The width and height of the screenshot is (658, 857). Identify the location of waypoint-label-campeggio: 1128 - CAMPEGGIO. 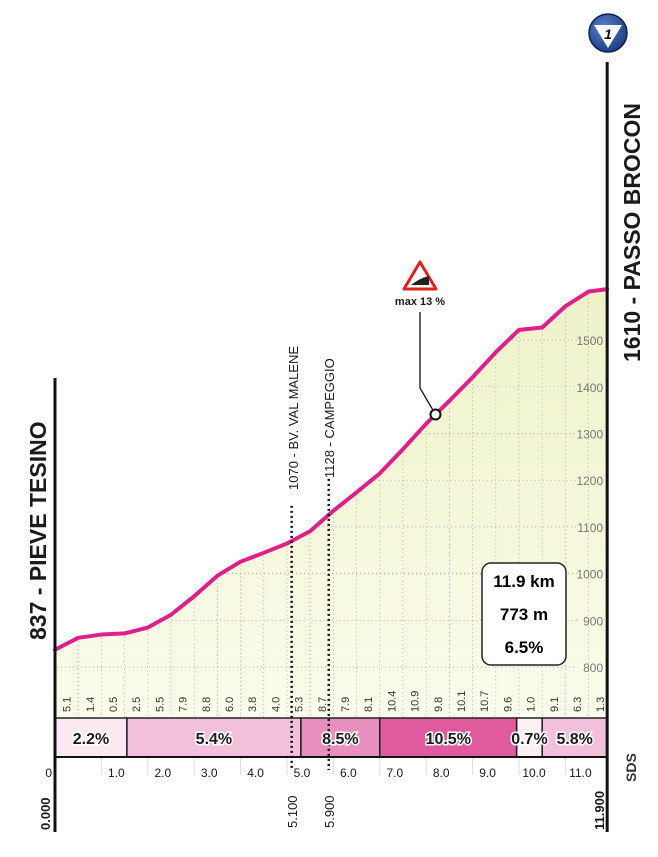
(329, 418).